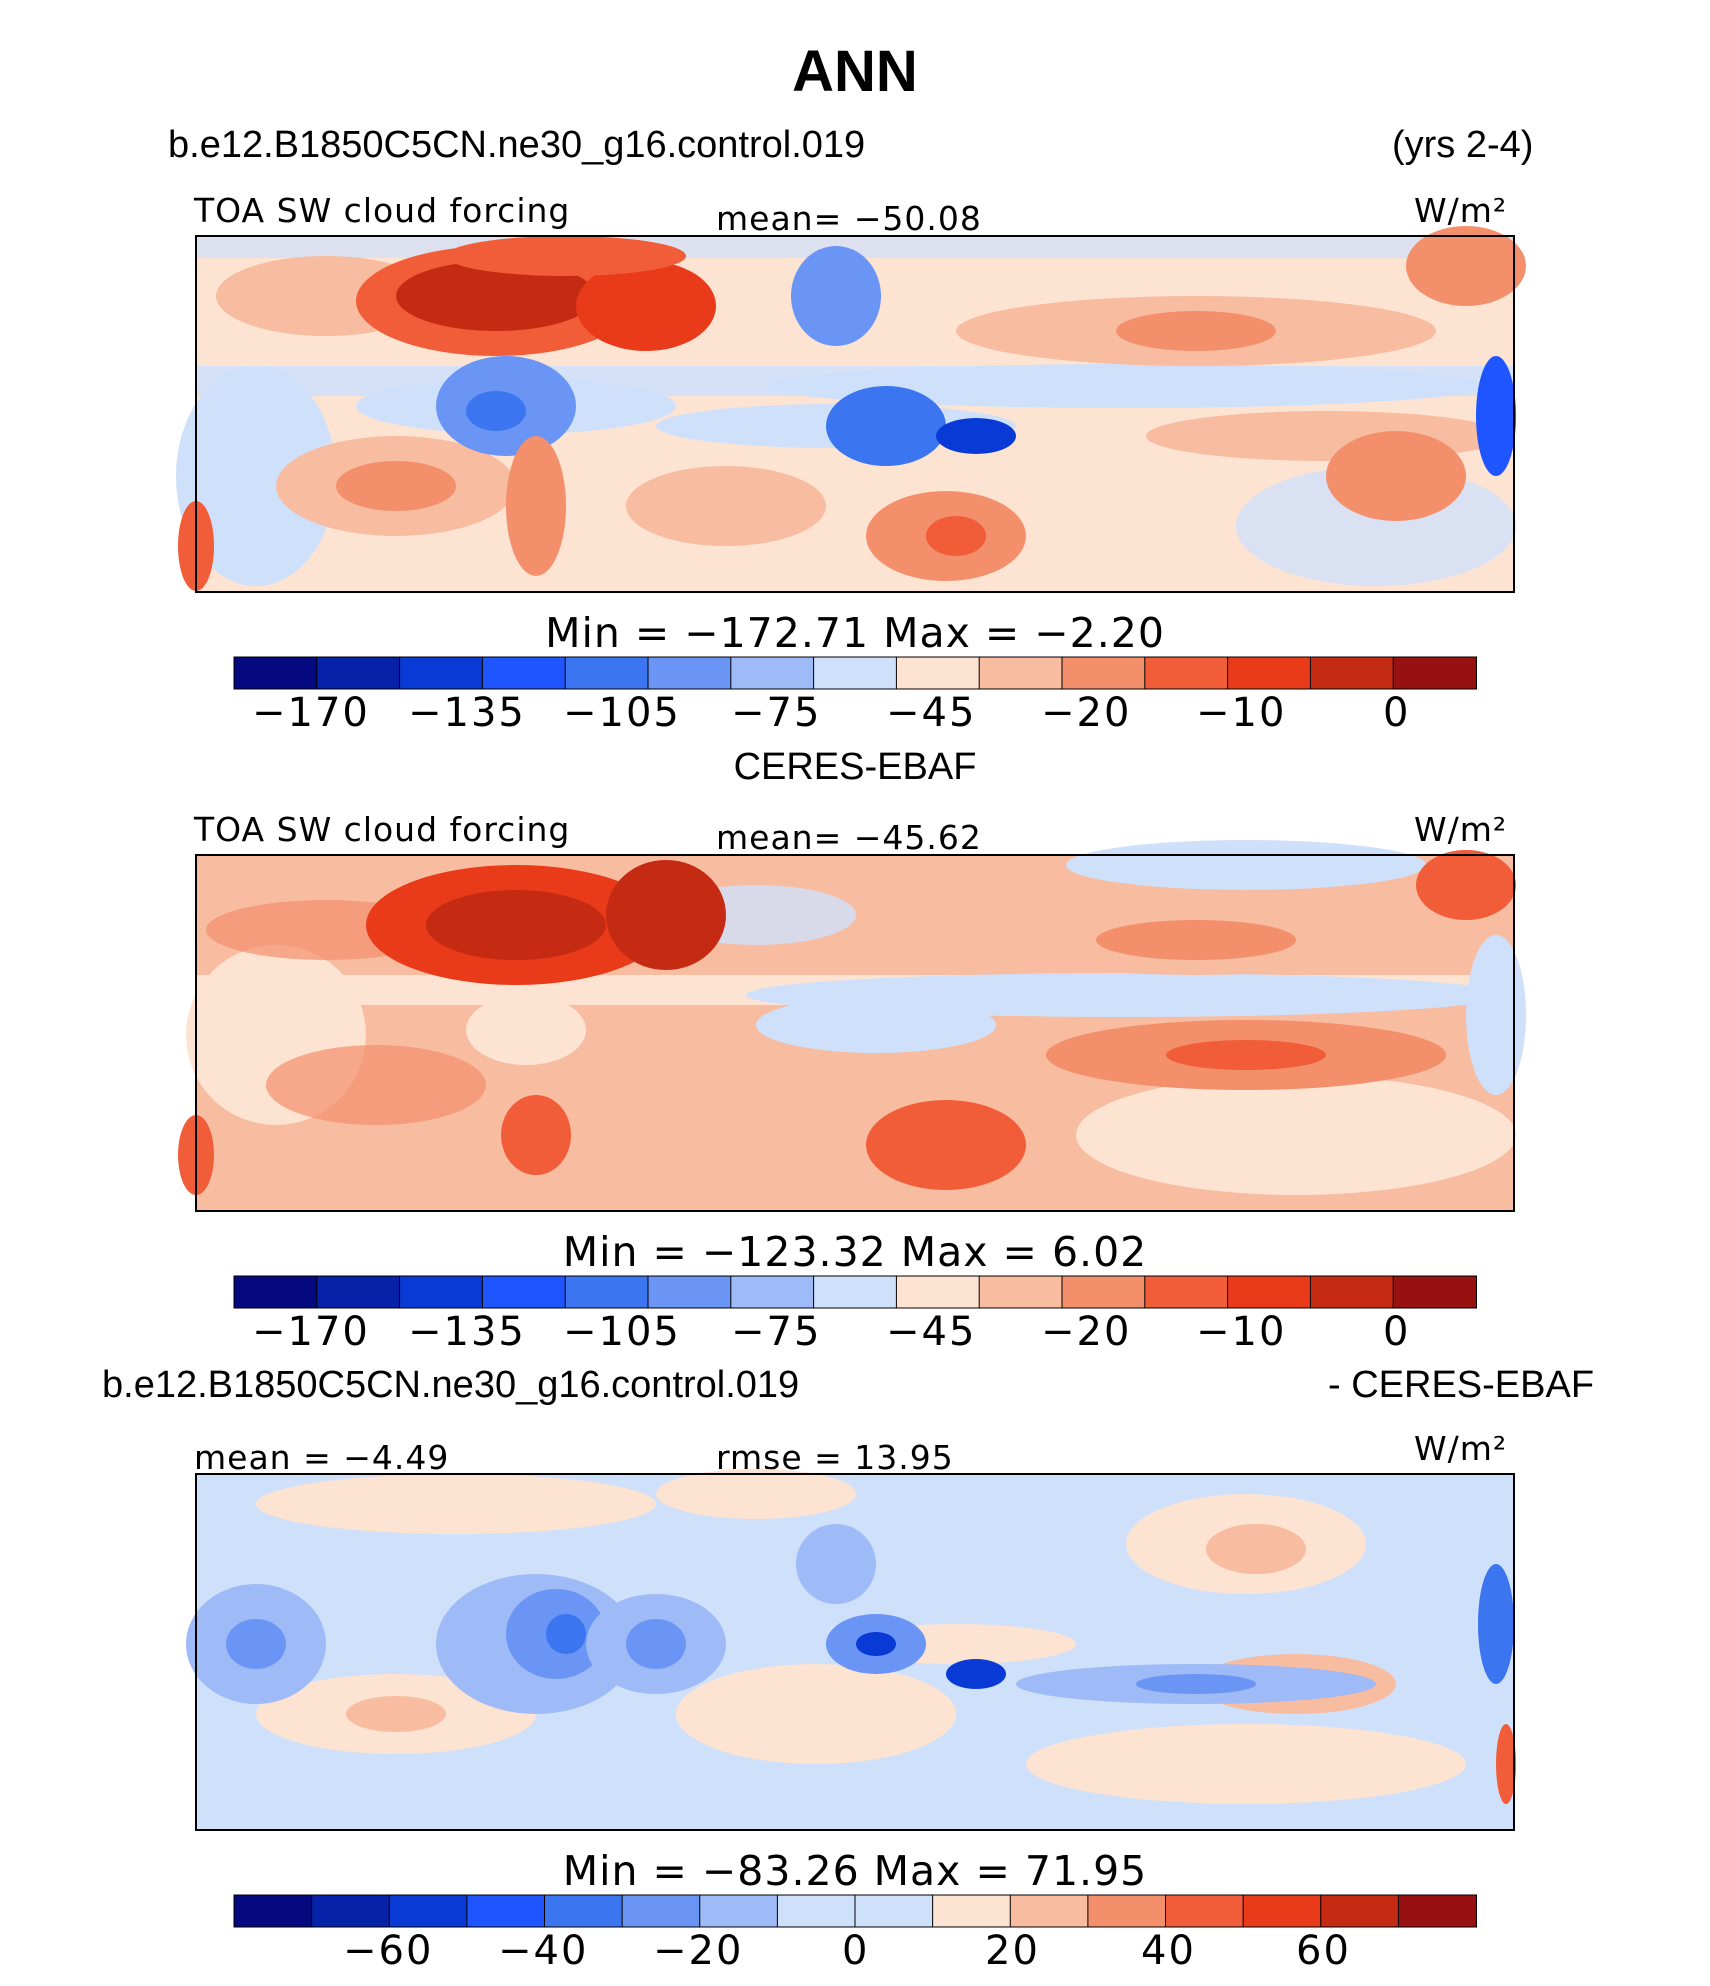  I want to click on panel3-tick: 40, so click(1168, 1951).